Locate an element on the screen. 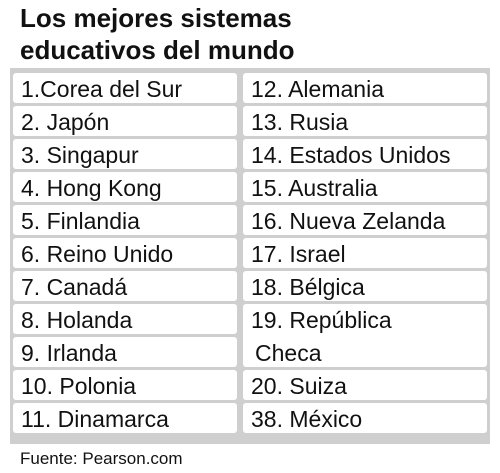 This screenshot has height=473, width=500. table-cell: 7. Canadá is located at coordinates (125, 286).